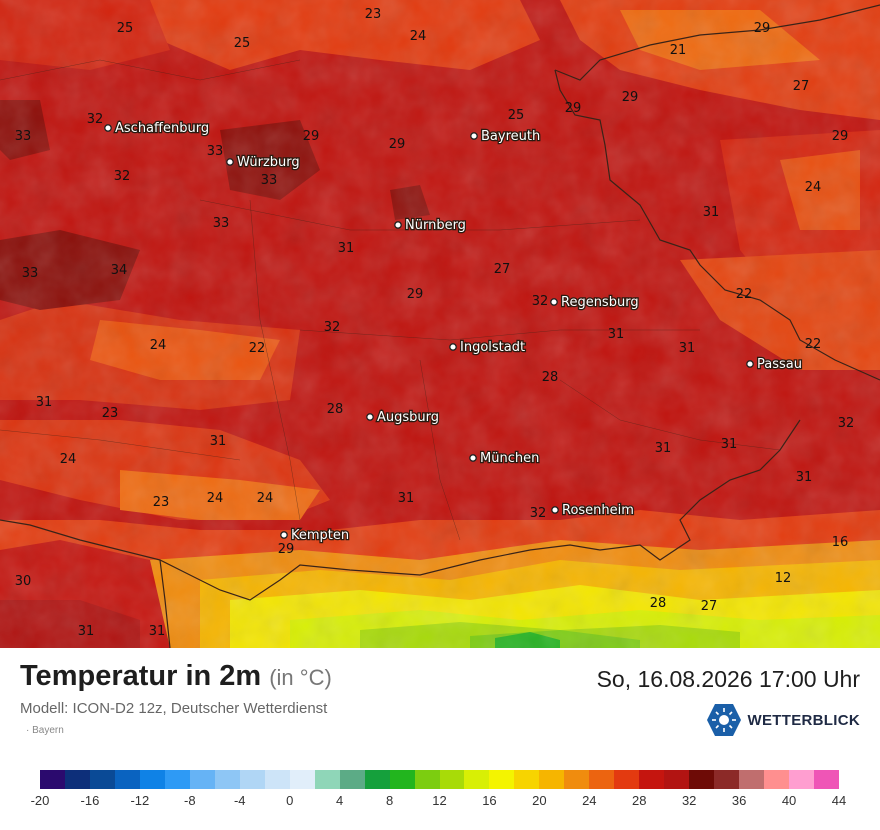 The image size is (880, 830). What do you see at coordinates (839, 800) in the screenshot?
I see `color-scale-tick: 44` at bounding box center [839, 800].